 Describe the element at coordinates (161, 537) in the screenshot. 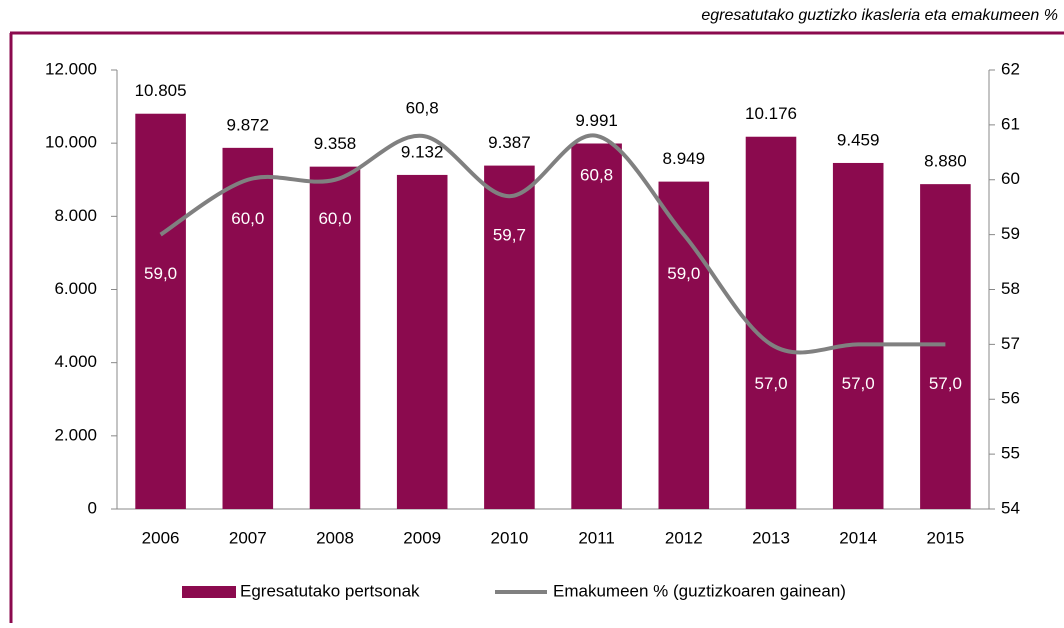

I see `x-tick-label: 2006` at that location.